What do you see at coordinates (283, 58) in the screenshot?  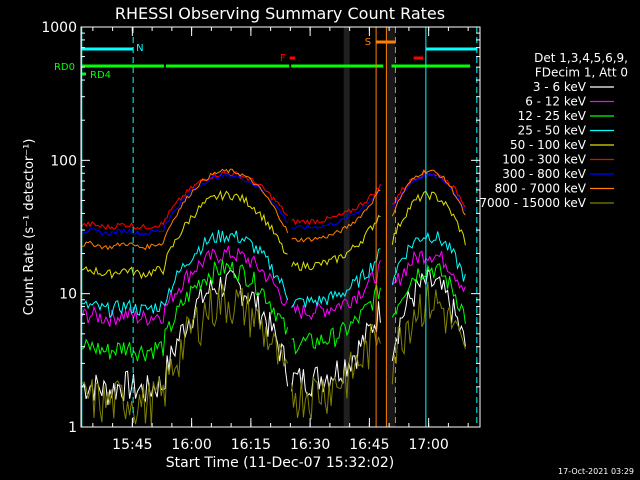 I see `flag-label: F` at bounding box center [283, 58].